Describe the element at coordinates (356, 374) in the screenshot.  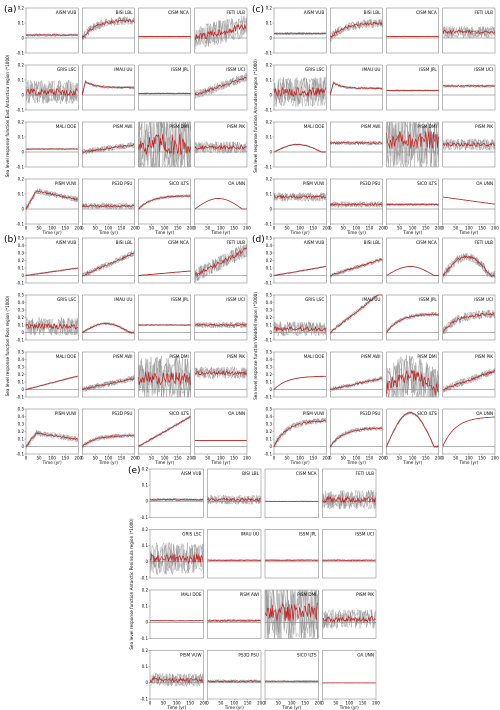
I see `subplot-pism-awi: PISM AWI` at that location.